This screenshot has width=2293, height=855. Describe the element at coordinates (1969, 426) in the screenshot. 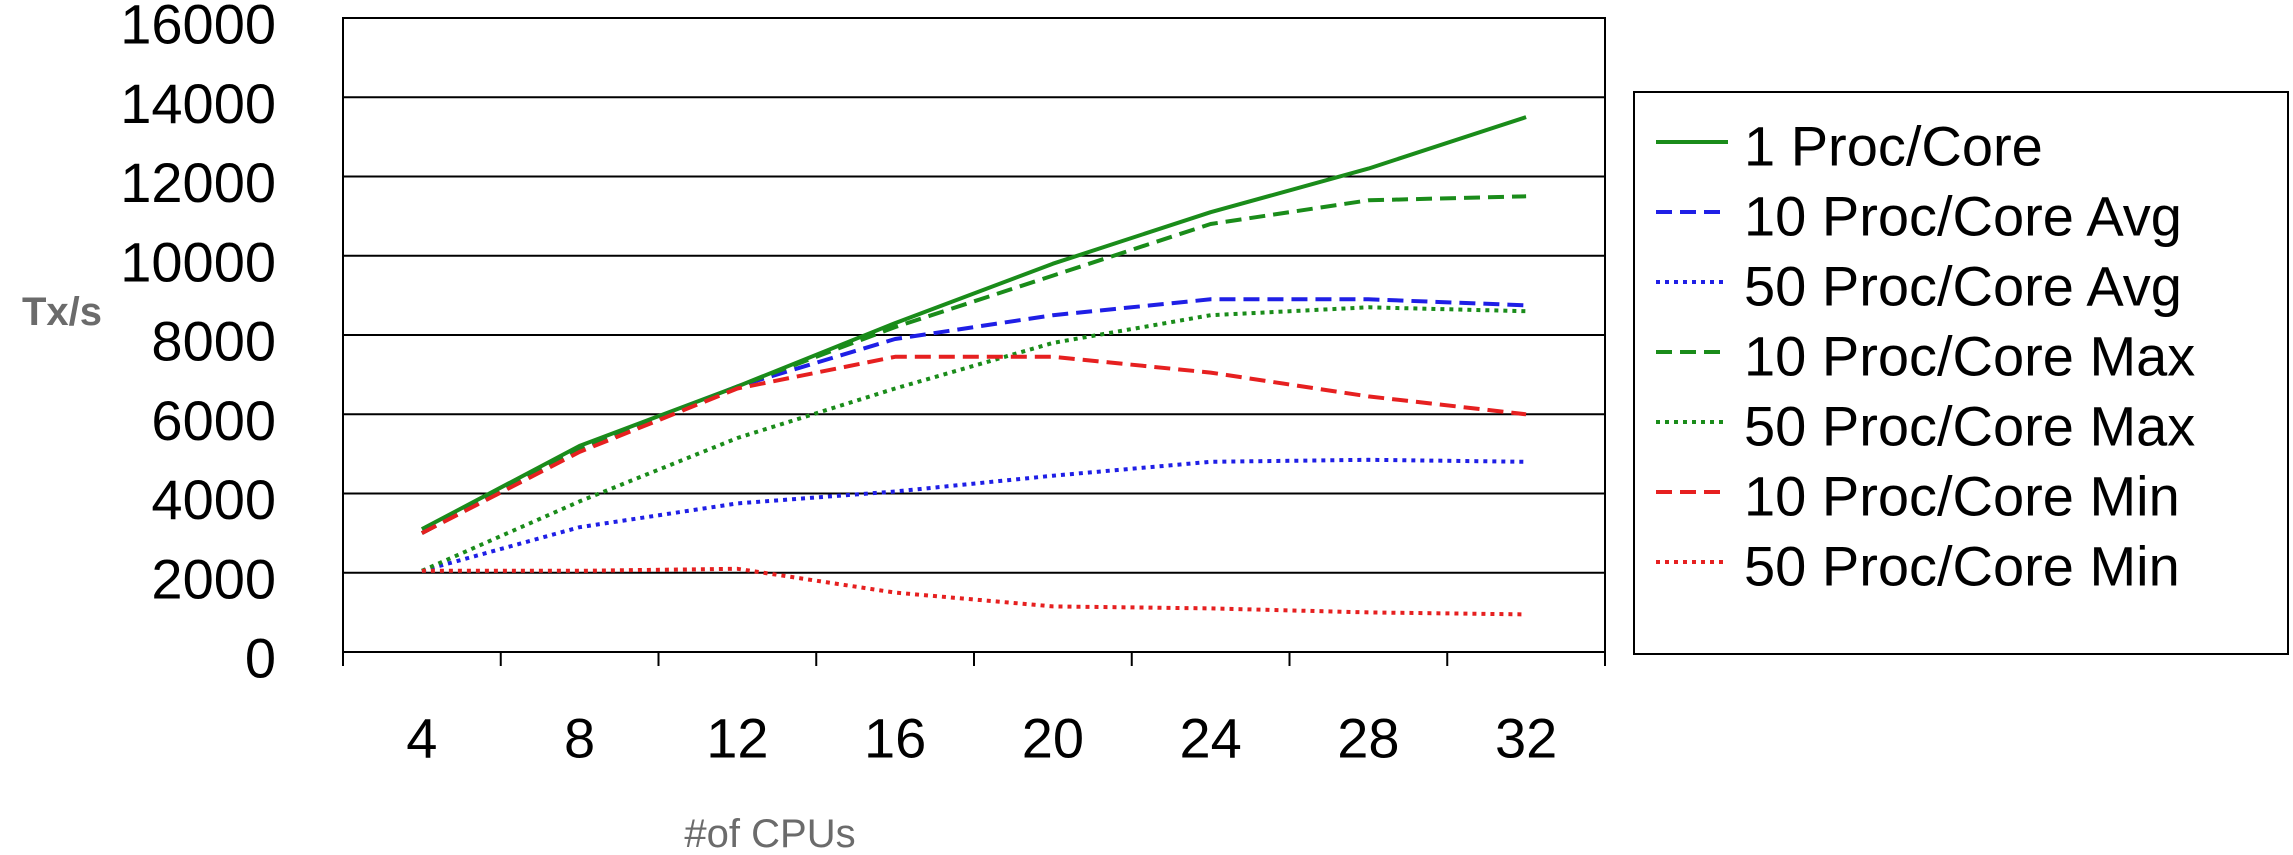

I see `legend-label-50-proc-core-max: 50 Proc/Core Max` at that location.